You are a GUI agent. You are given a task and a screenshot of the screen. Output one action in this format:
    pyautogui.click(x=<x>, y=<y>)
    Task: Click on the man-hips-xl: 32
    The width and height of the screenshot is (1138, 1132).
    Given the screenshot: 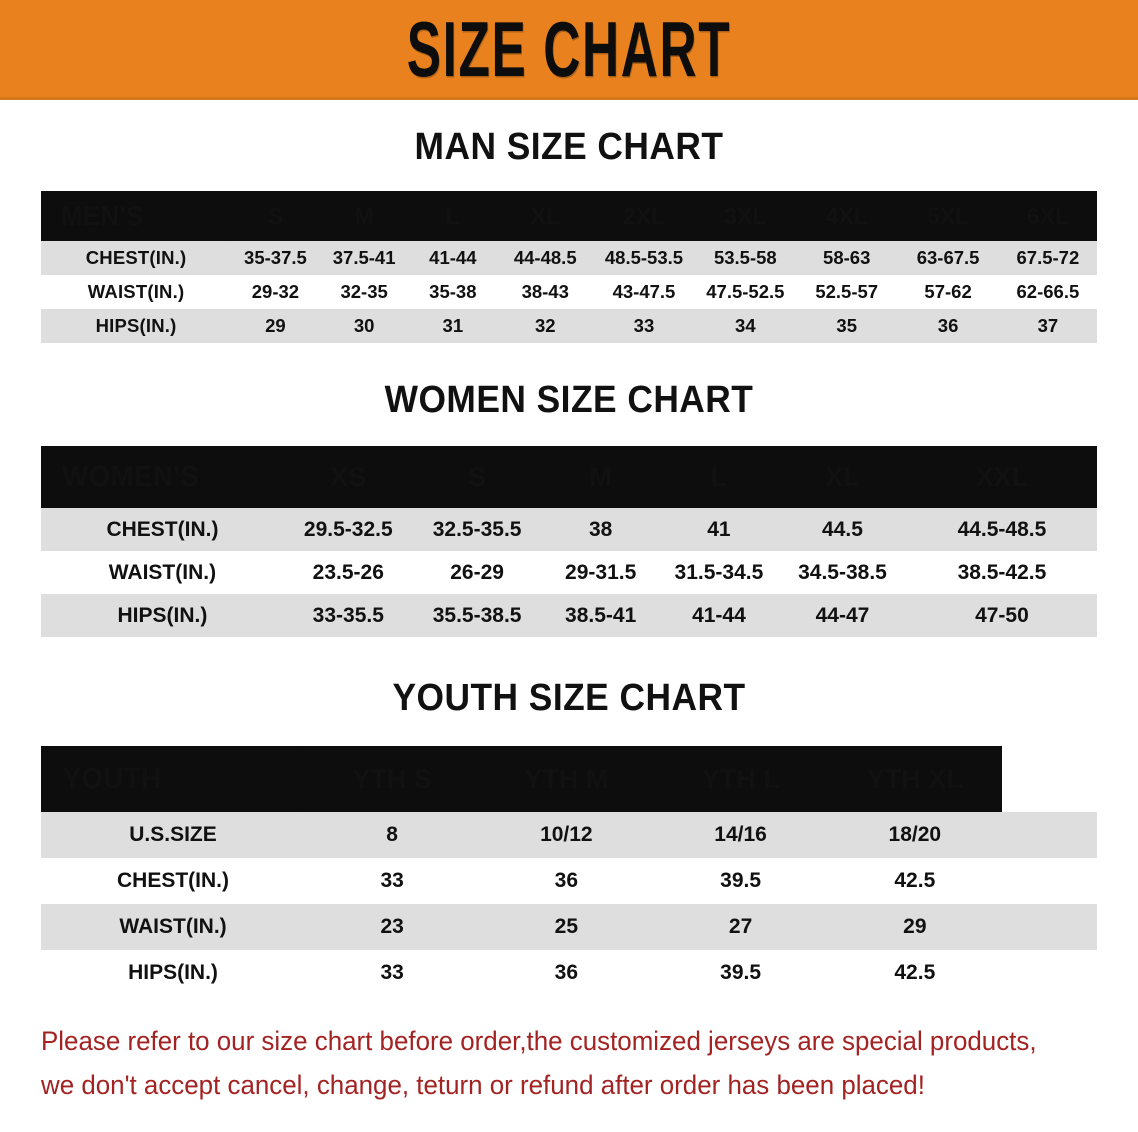 What is the action you would take?
    pyautogui.click(x=545, y=325)
    